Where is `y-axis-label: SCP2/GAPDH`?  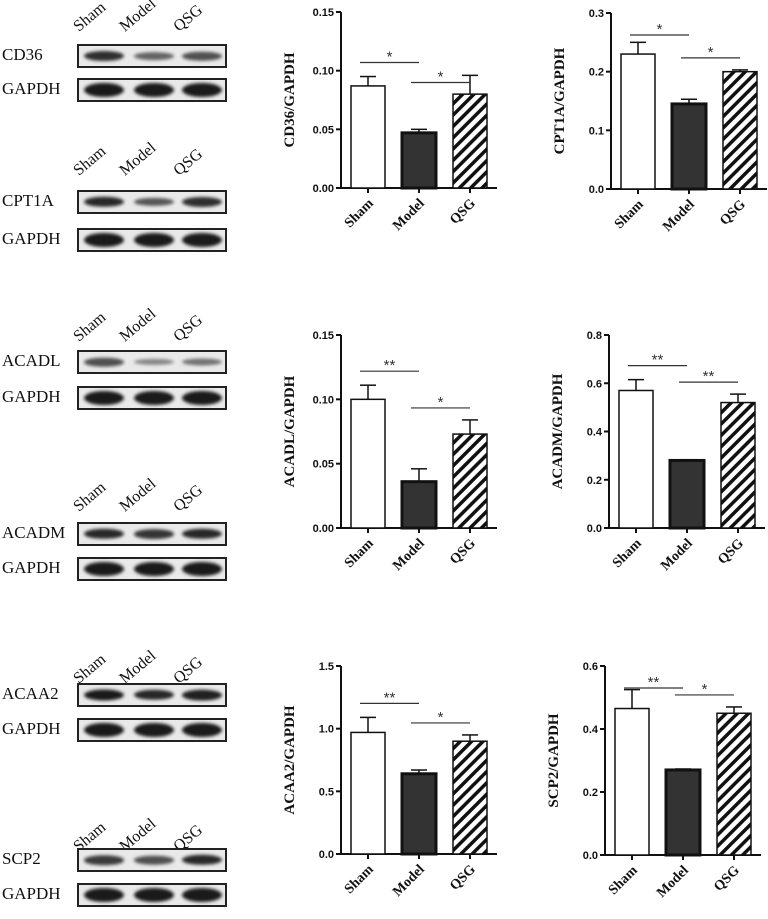
y-axis-label: SCP2/GAPDH is located at coordinates (554, 760).